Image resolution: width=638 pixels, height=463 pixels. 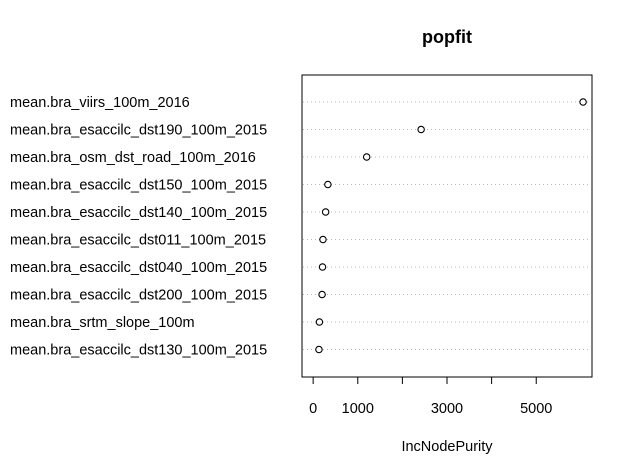 I want to click on category-label: mean.bra_esaccilc_dst190_100m_2015, so click(x=138, y=131).